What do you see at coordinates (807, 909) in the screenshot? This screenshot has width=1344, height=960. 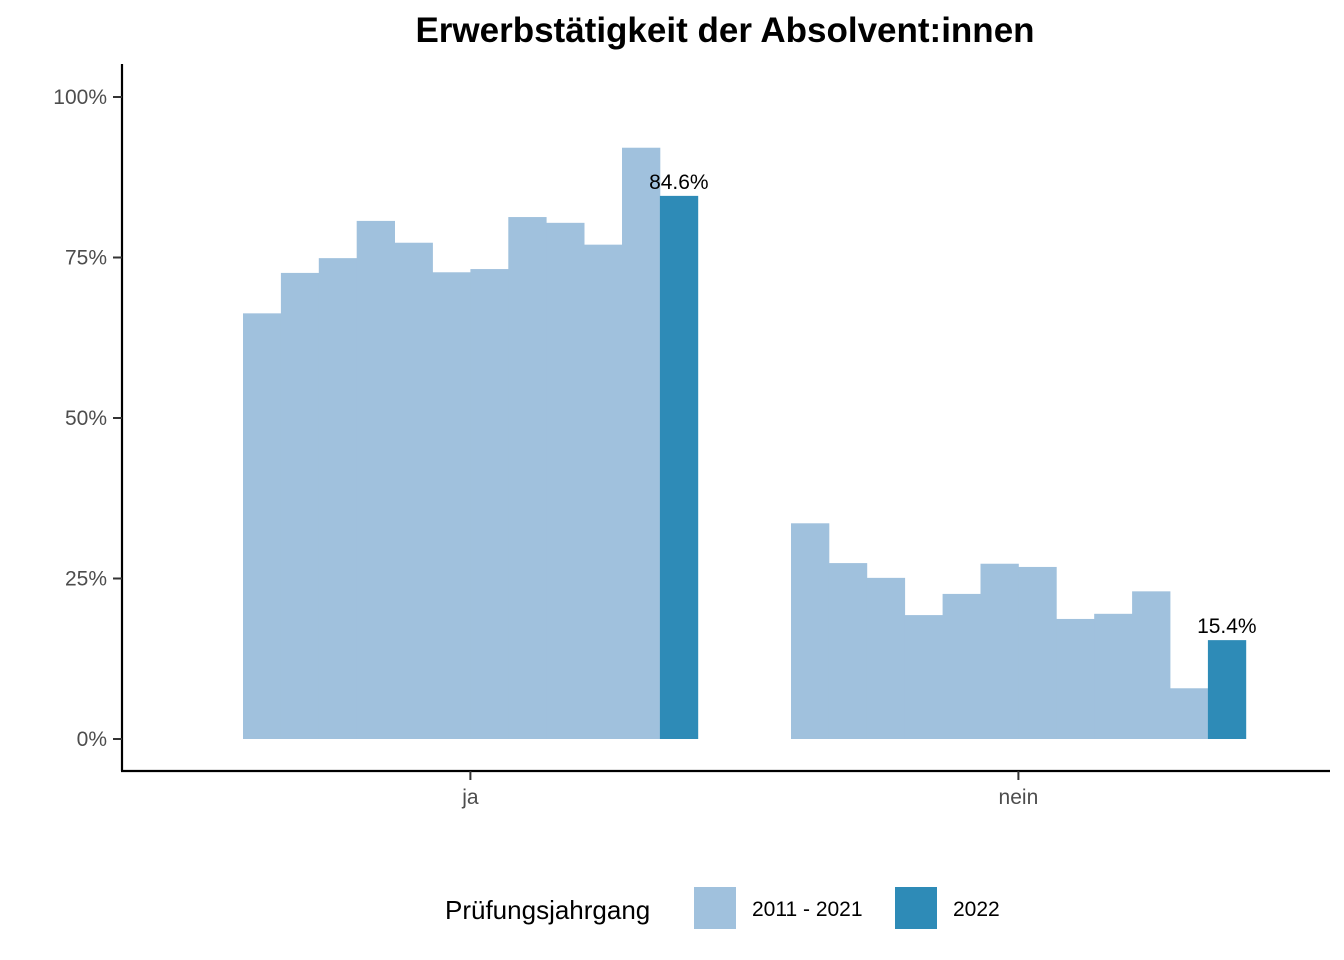 I see `legend-label-2011-2021: 2011 - 2021` at bounding box center [807, 909].